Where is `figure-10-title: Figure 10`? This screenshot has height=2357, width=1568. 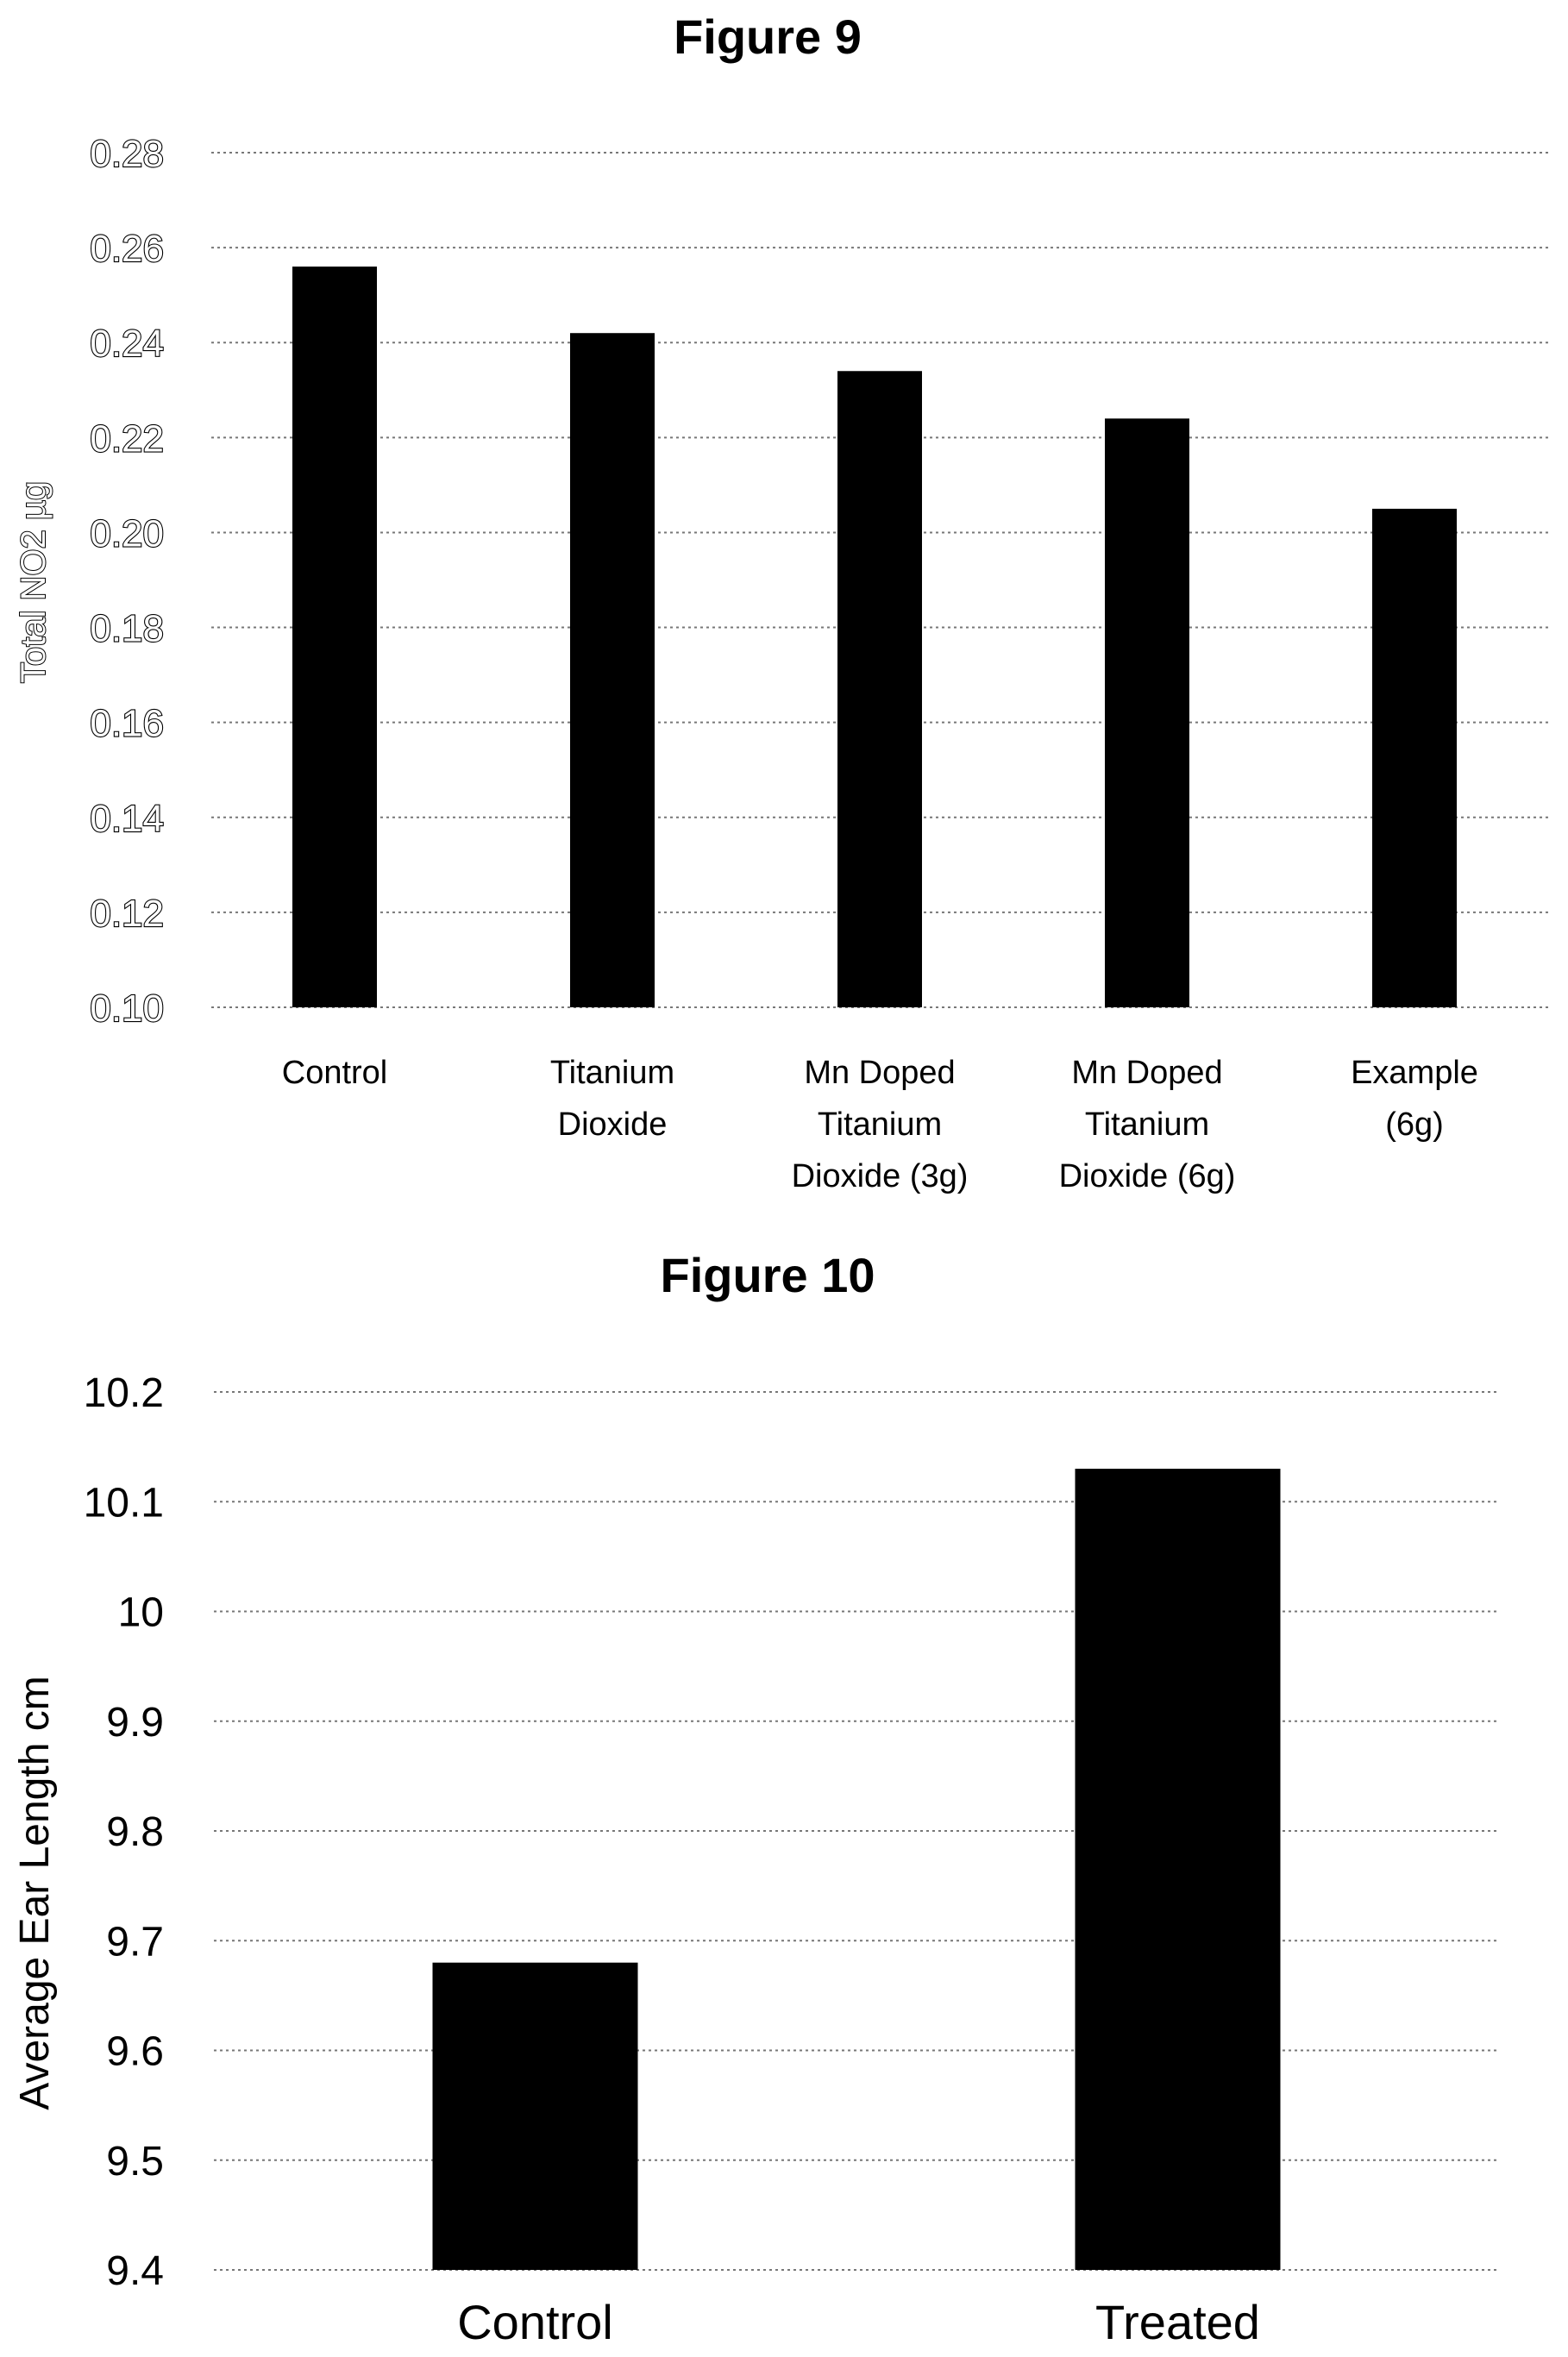 figure-10-title: Figure 10 is located at coordinates (768, 1275).